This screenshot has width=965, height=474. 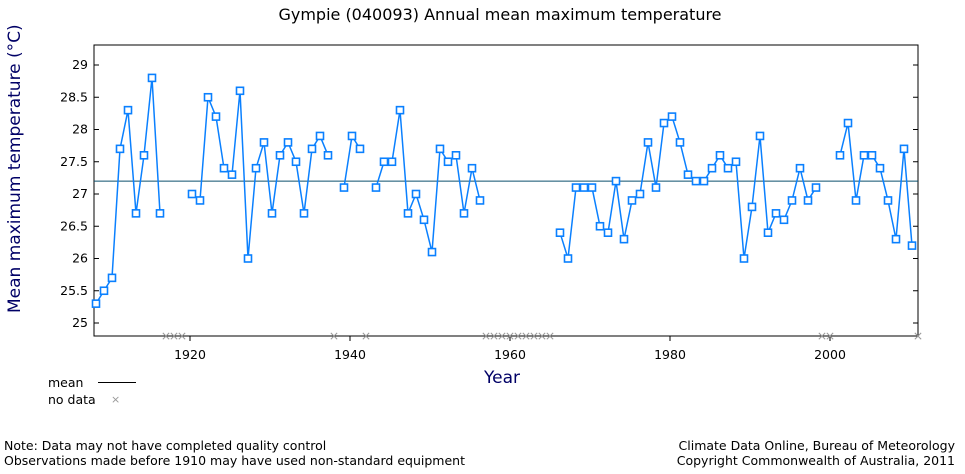 I want to click on y-tick-label: 28, so click(x=80, y=129).